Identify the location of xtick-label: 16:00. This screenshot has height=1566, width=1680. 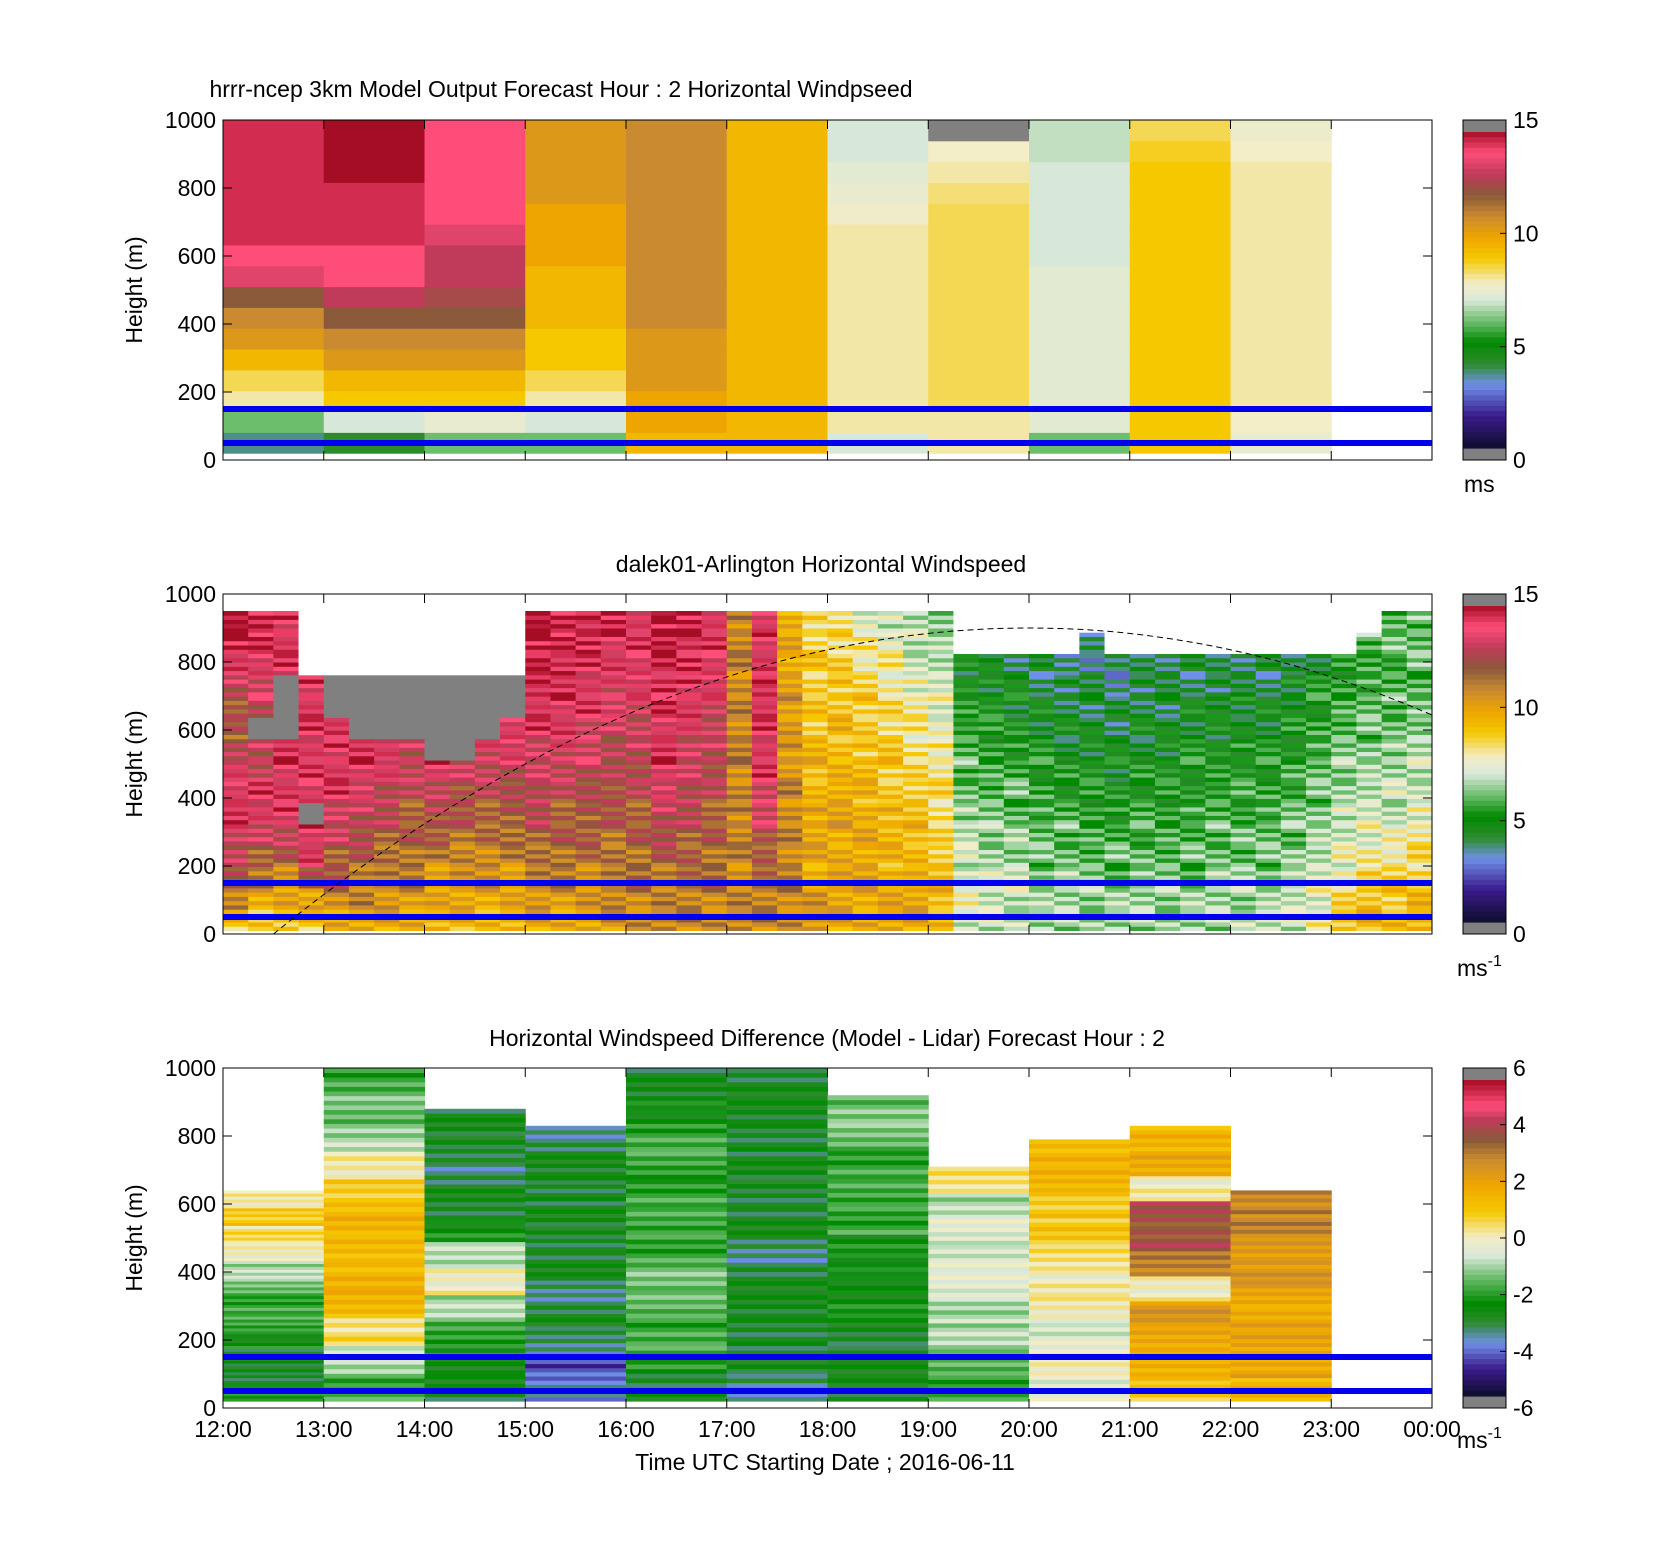
(626, 1429).